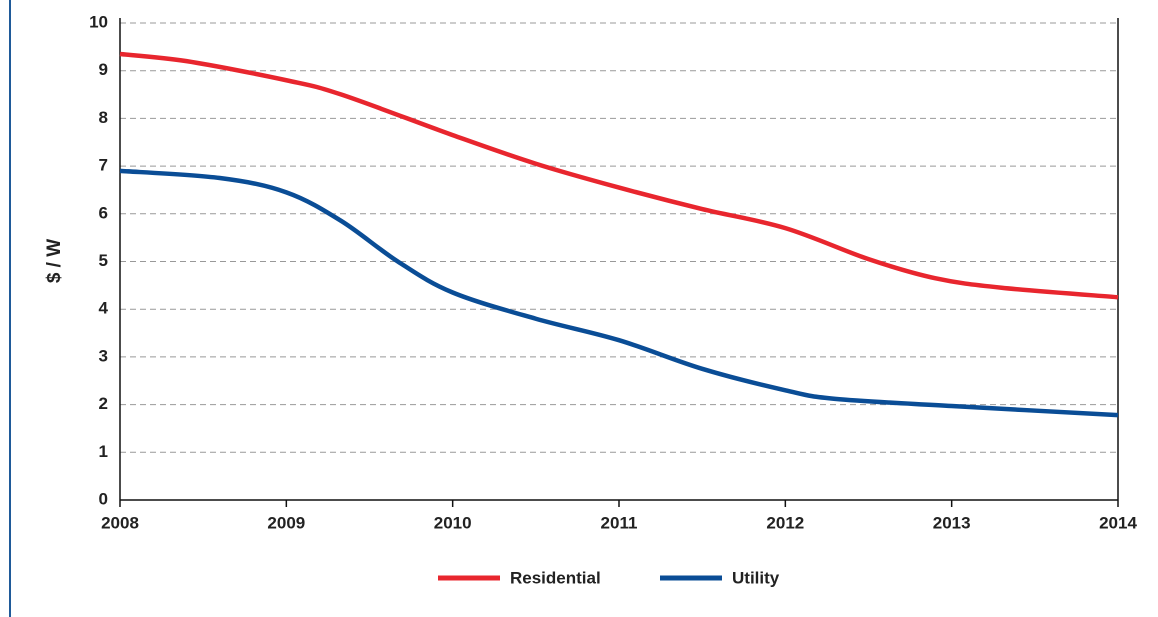 The width and height of the screenshot is (1158, 617). What do you see at coordinates (103, 403) in the screenshot?
I see `y-tick-label: 2` at bounding box center [103, 403].